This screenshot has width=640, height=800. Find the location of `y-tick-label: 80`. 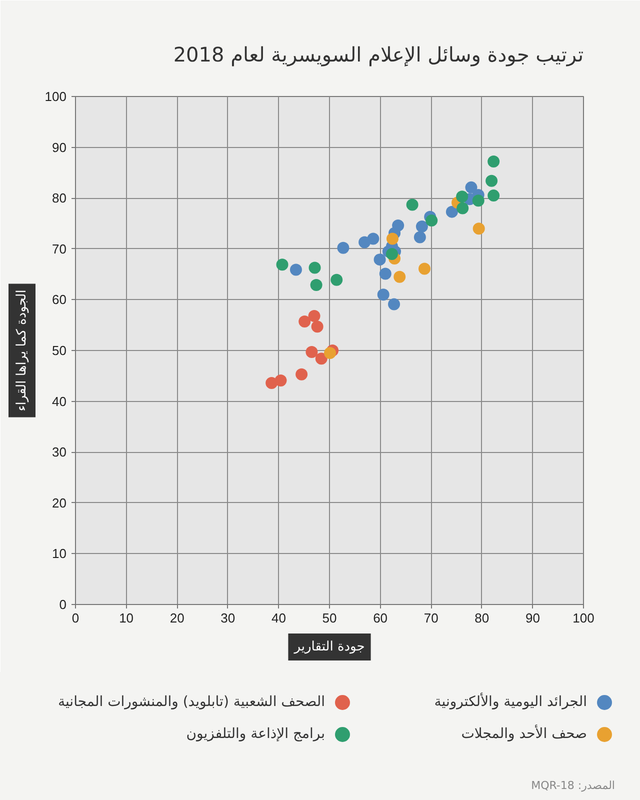

y-tick-label: 80 is located at coordinates (59, 198).